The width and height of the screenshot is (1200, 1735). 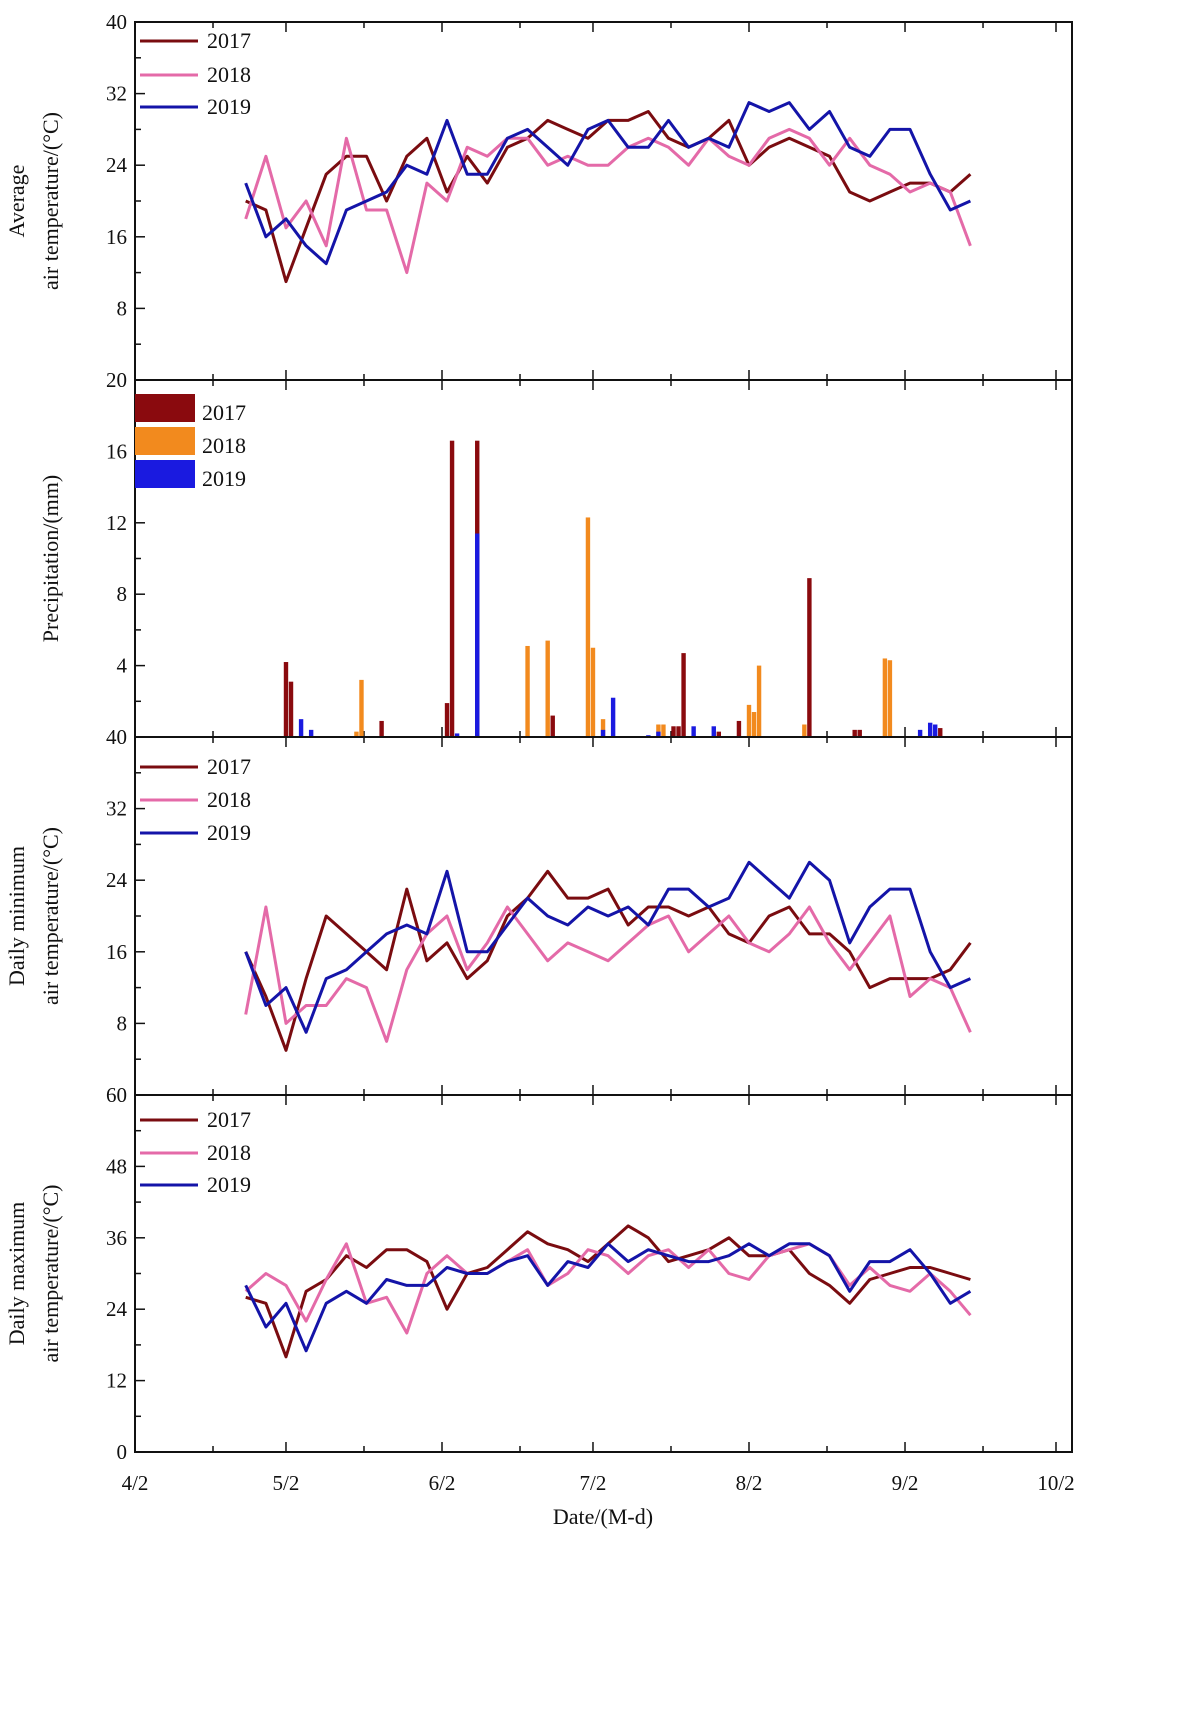 What do you see at coordinates (16, 201) in the screenshot?
I see `y-axis-label: Average` at bounding box center [16, 201].